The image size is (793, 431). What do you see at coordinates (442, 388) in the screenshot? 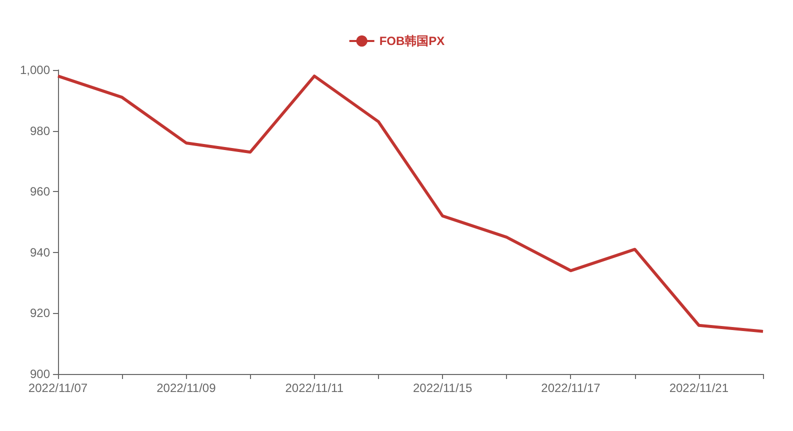
I see `x-tick-label: 2022/11/15` at bounding box center [442, 388].